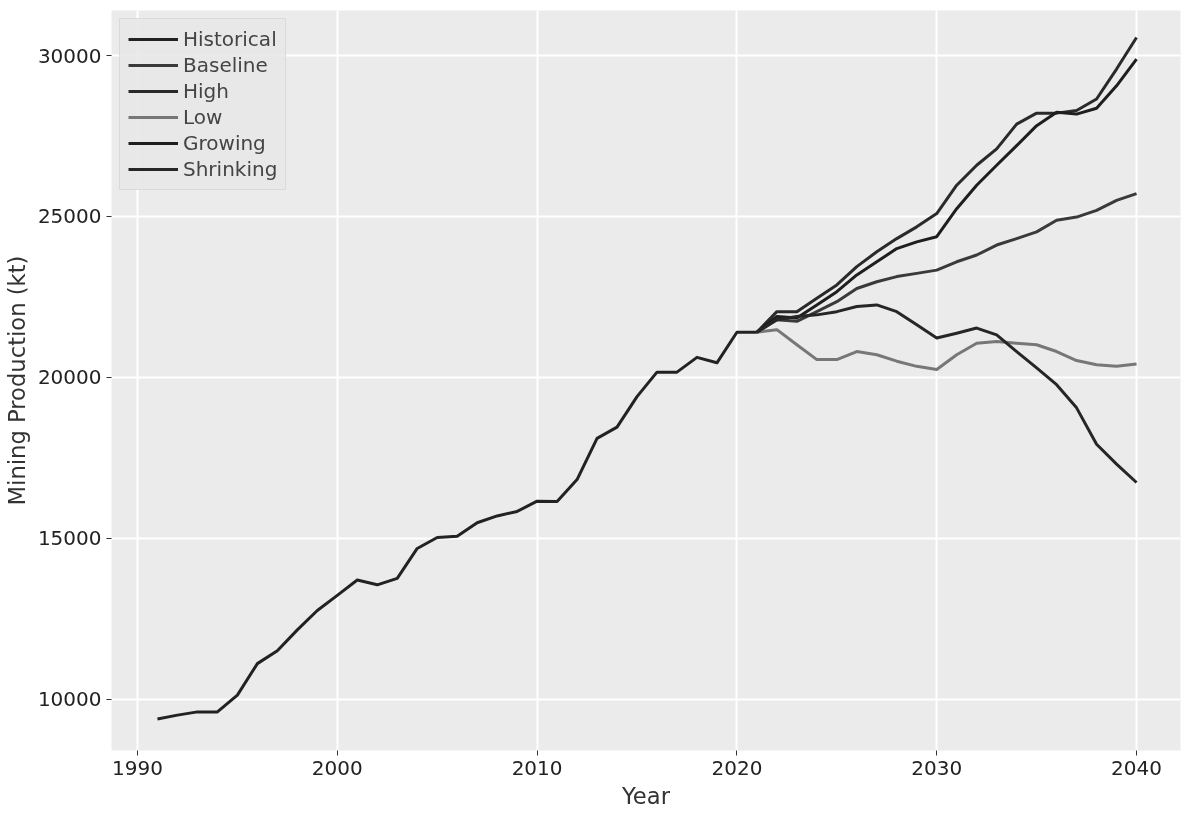 The image size is (1200, 837). Describe the element at coordinates (337, 767) in the screenshot. I see `x-tick-label: 2000` at that location.